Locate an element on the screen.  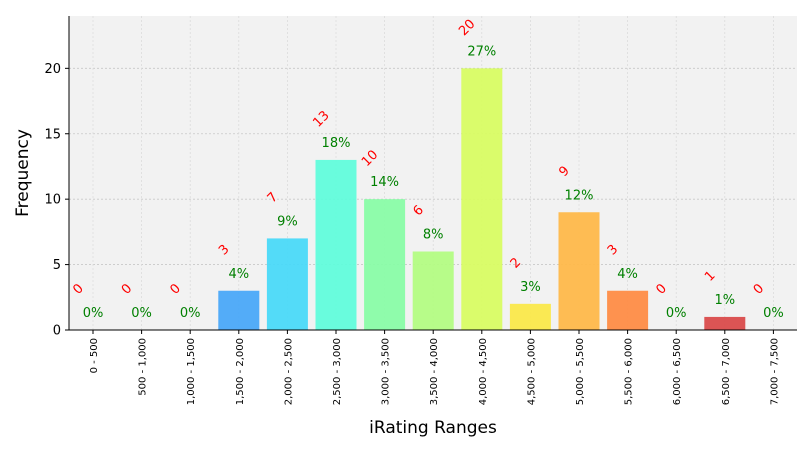
x-tick-label: 7,000 - 7,500 is located at coordinates (774, 371).